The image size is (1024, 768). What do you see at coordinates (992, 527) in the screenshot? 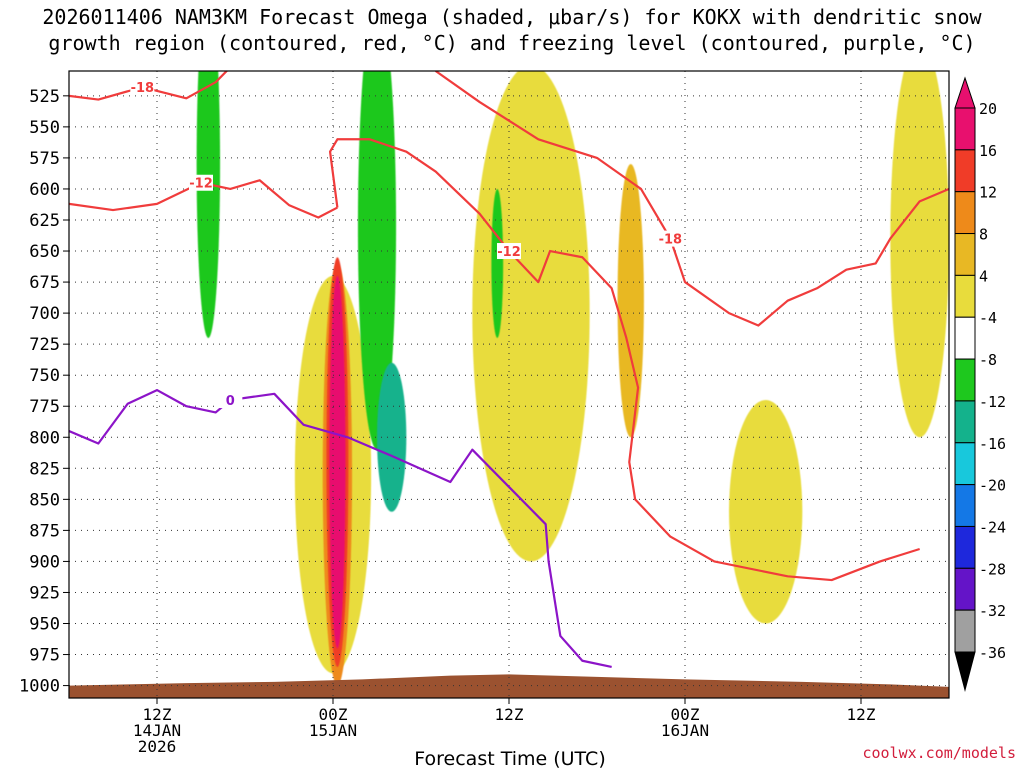
I see `colorbar-label: -24` at bounding box center [992, 527].